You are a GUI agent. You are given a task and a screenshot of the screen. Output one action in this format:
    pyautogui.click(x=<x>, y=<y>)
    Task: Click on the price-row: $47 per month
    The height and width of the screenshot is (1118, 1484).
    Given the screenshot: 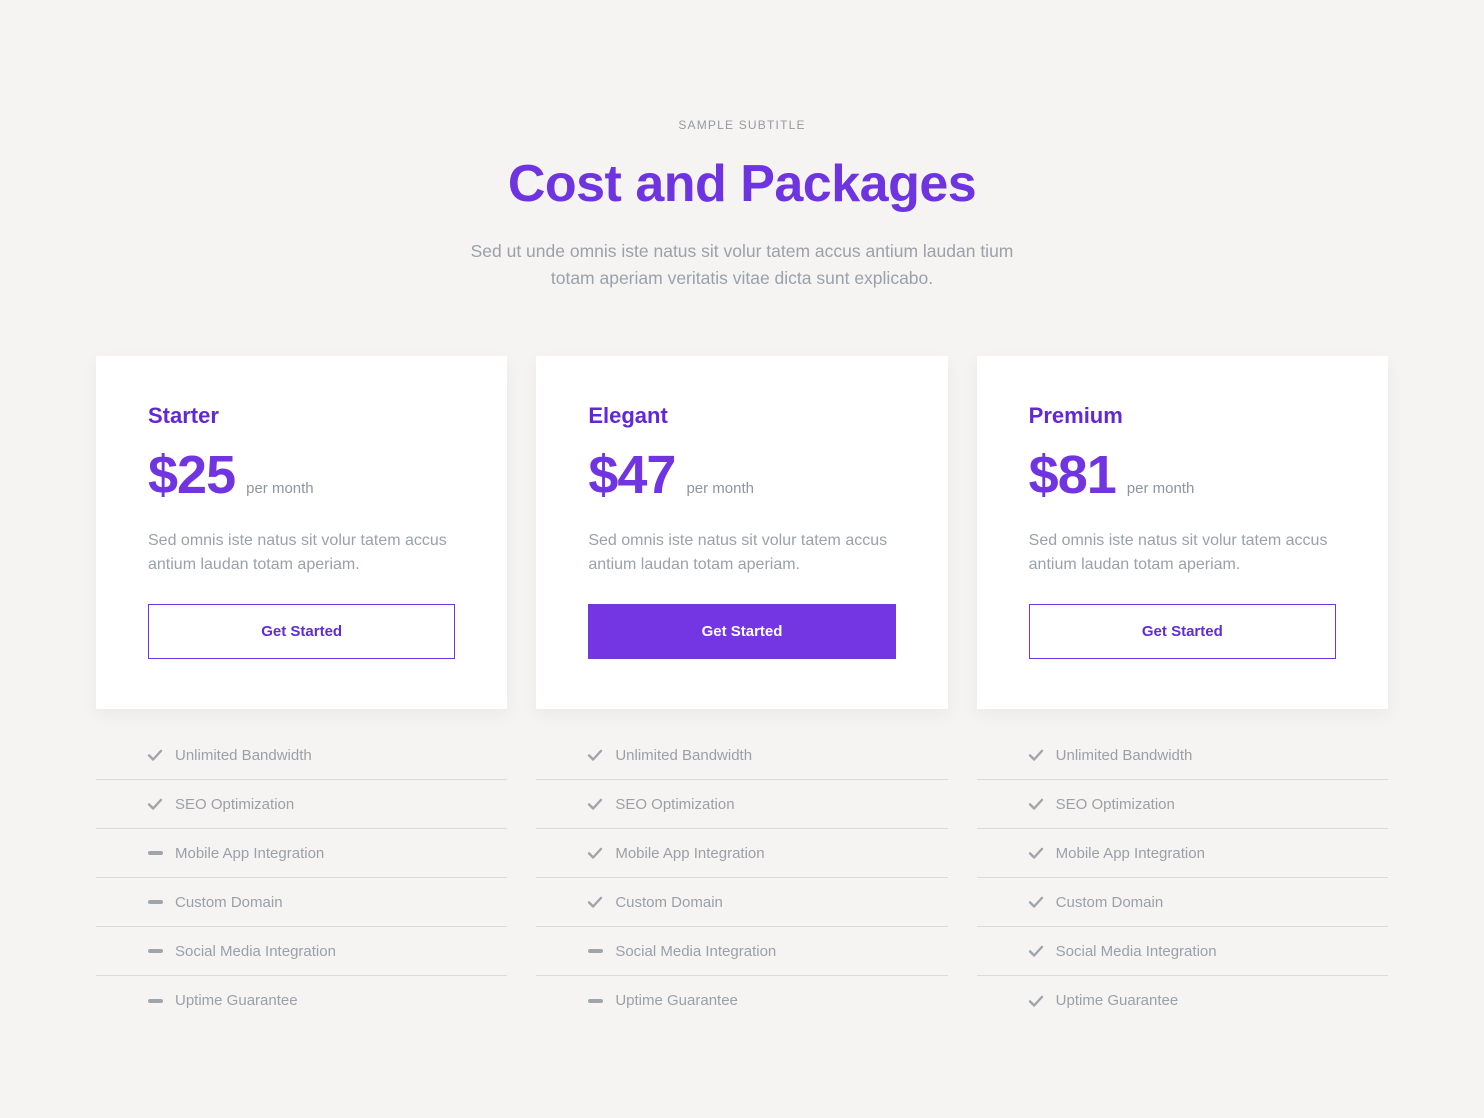 What is the action you would take?
    pyautogui.click(x=741, y=475)
    